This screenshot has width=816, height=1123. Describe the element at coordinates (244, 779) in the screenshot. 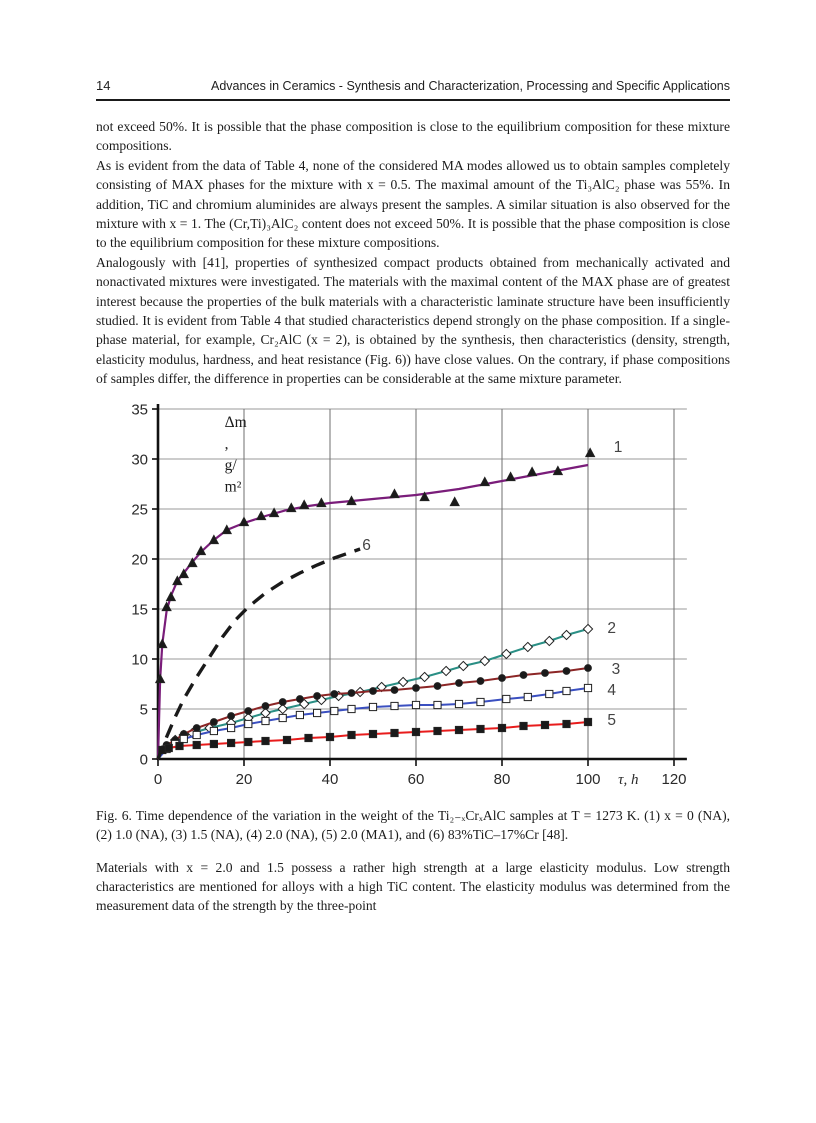

I see `x-tick-label: 20` at that location.